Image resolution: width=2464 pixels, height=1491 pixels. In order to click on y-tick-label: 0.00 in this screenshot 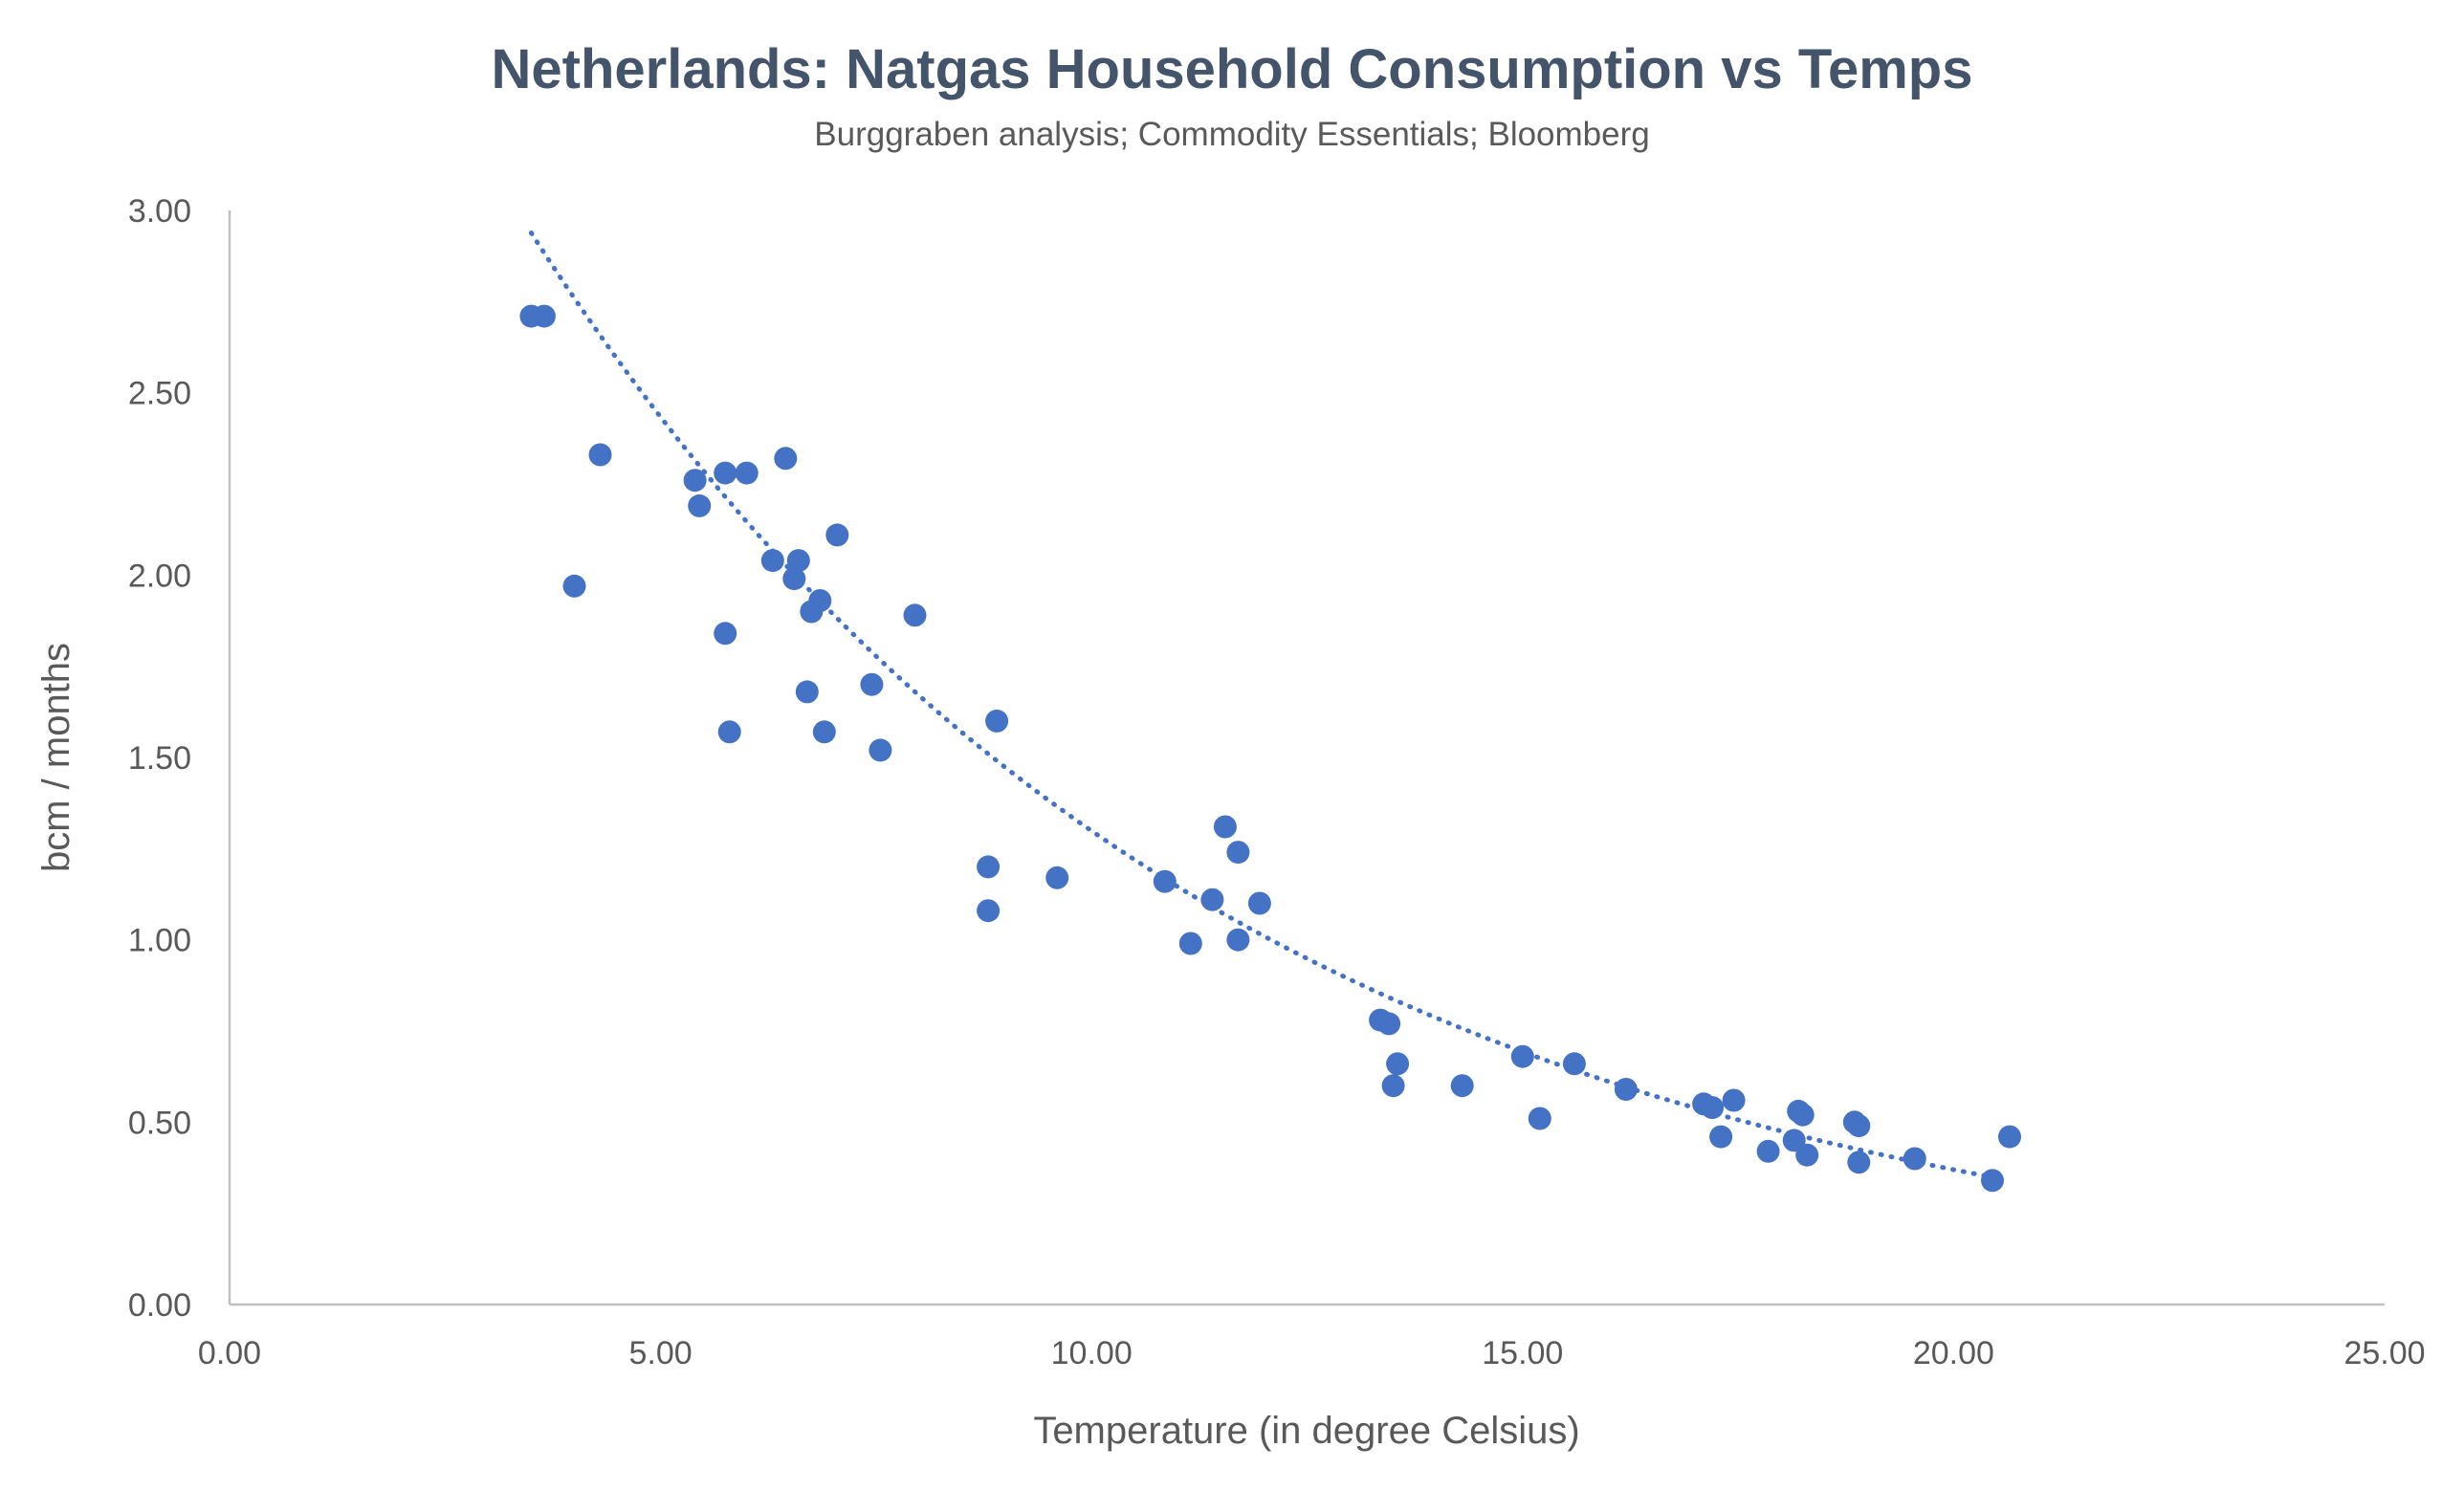, I will do `click(159, 1305)`.